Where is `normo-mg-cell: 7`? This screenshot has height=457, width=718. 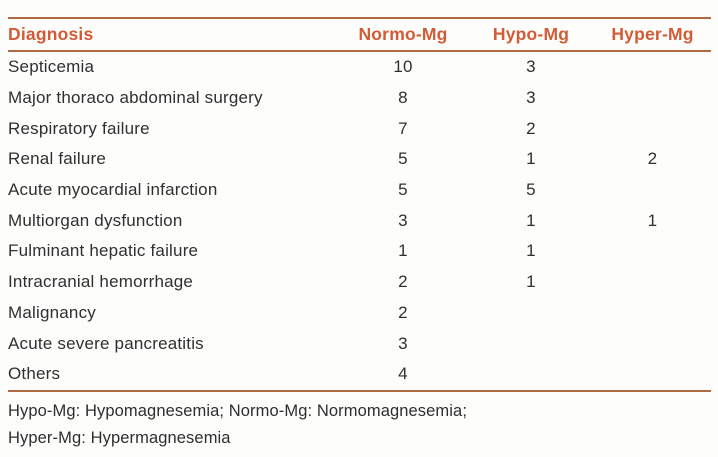 normo-mg-cell: 7 is located at coordinates (403, 128).